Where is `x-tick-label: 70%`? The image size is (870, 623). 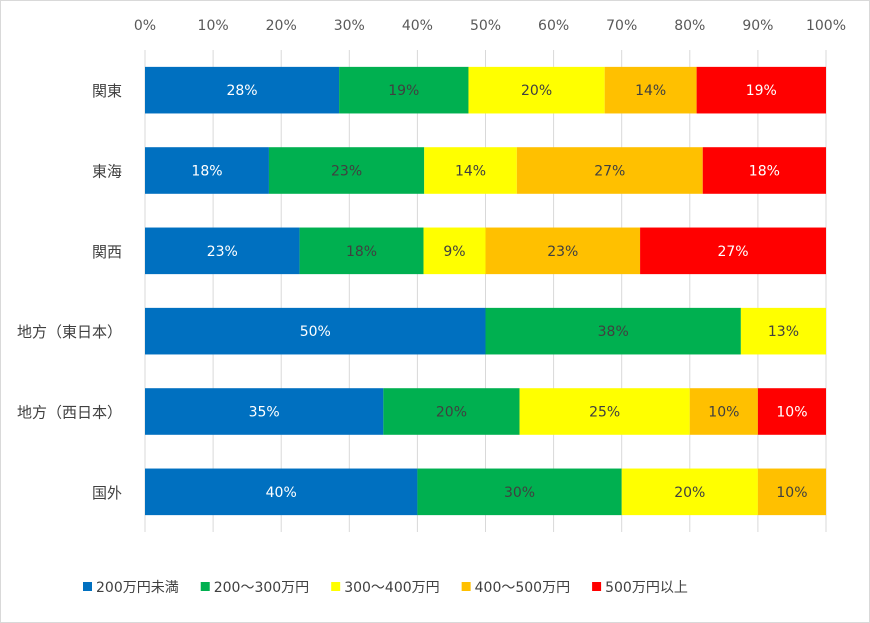
x-tick-label: 70% is located at coordinates (621, 26).